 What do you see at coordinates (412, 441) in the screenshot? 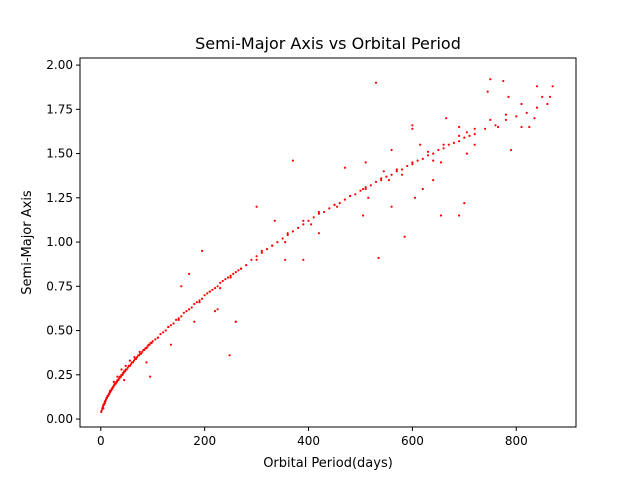
I see `x-tick-label: 600` at bounding box center [412, 441].